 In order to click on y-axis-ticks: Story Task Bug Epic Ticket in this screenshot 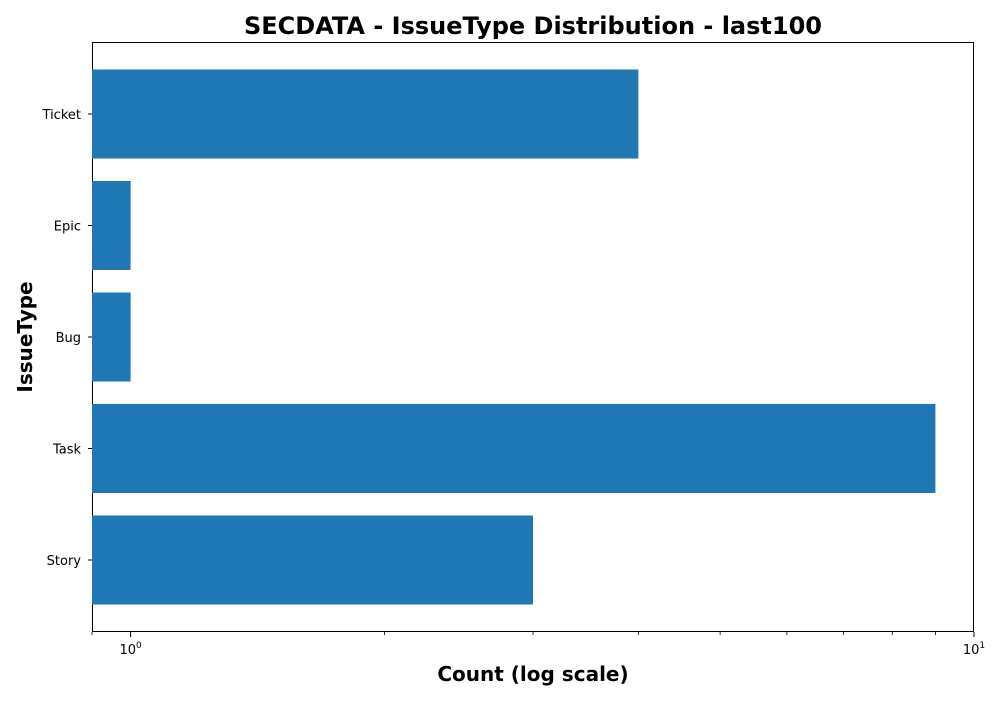, I will do `click(67, 338)`.